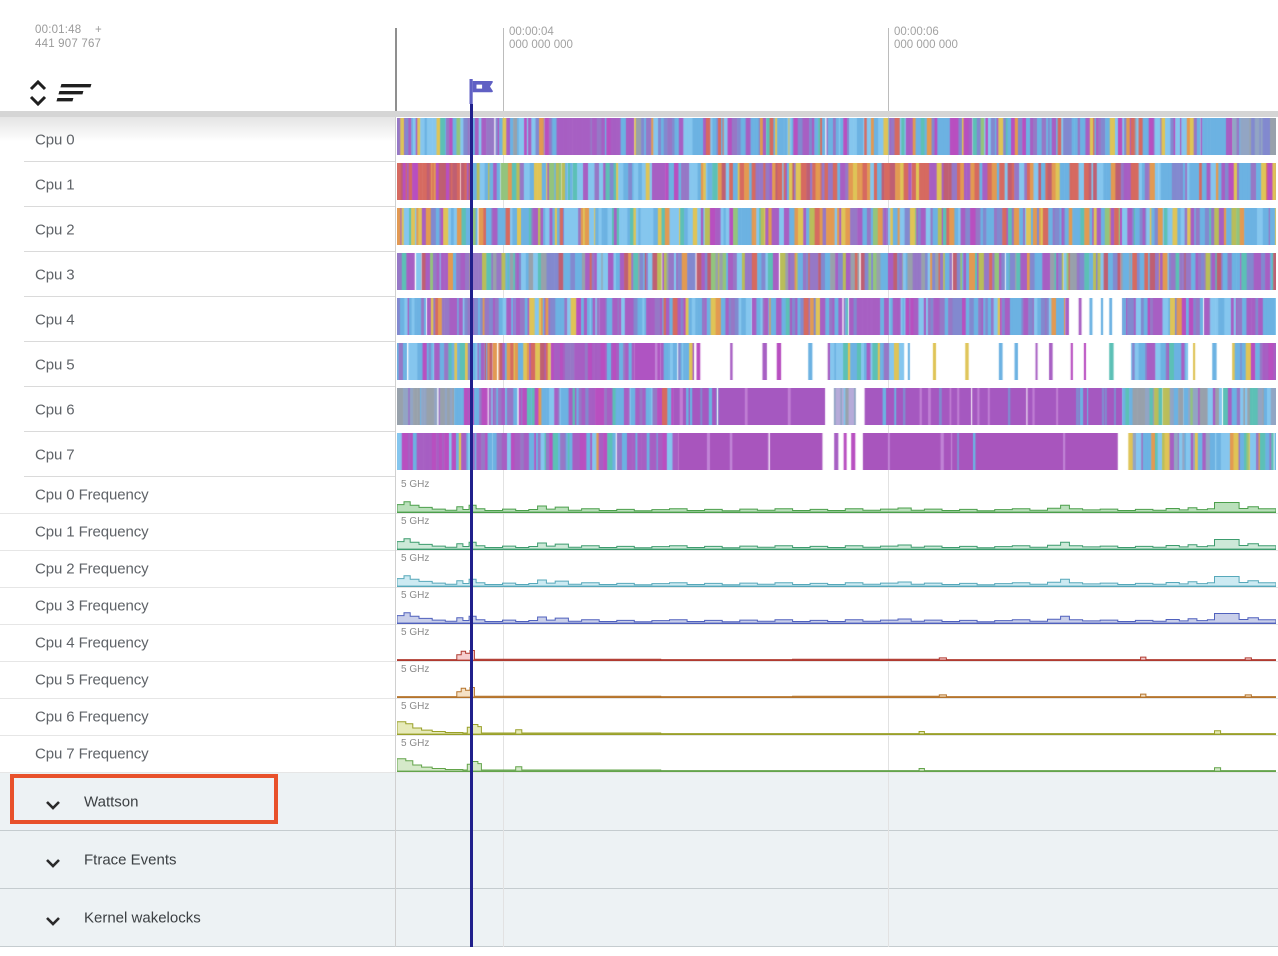 Image resolution: width=1278 pixels, height=956 pixels. I want to click on cpu-frequency-track-row: Cpu 2 Frequency 5 GHz, so click(639, 569).